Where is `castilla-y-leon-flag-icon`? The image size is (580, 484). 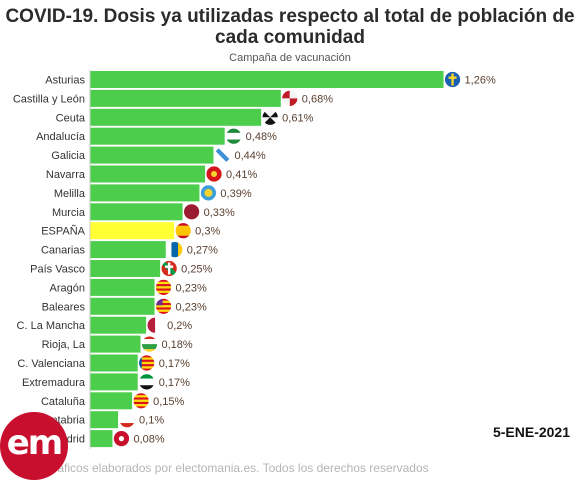
castilla-y-leon-flag-icon is located at coordinates (289, 98).